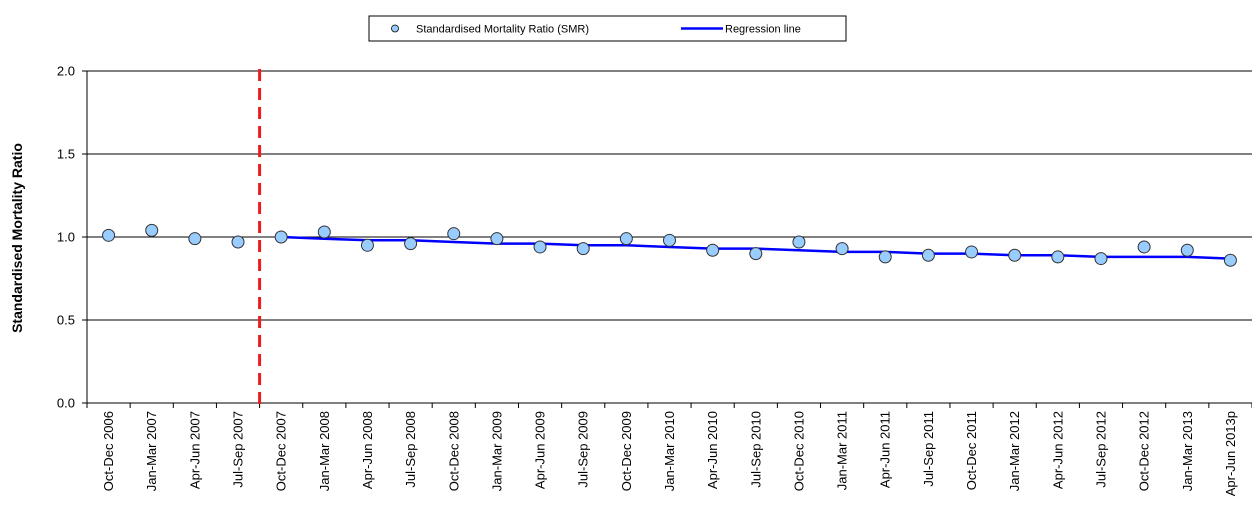 This screenshot has height=517, width=1252. What do you see at coordinates (66, 71) in the screenshot?
I see `y-tick-label: 2.0` at bounding box center [66, 71].